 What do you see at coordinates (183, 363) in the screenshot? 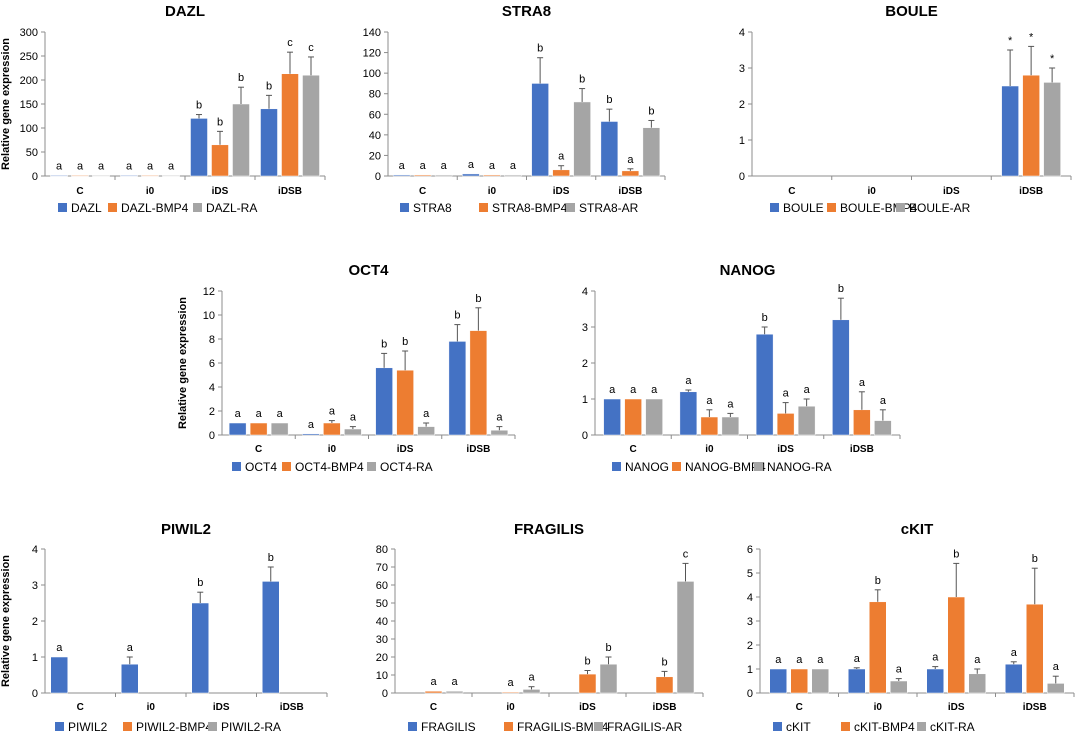
I see `y-axis-label: Relative gene expression` at bounding box center [183, 363].